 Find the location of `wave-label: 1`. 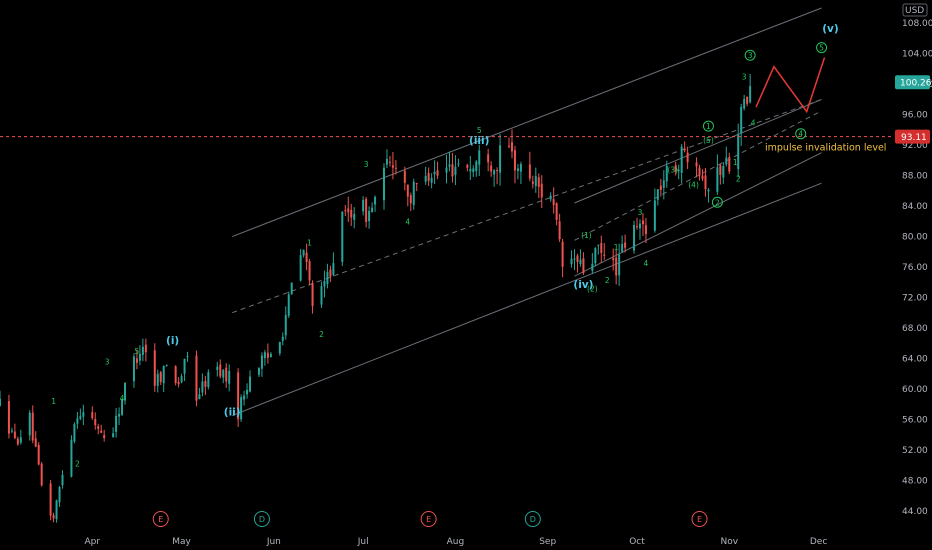

wave-label: 1 is located at coordinates (309, 243).